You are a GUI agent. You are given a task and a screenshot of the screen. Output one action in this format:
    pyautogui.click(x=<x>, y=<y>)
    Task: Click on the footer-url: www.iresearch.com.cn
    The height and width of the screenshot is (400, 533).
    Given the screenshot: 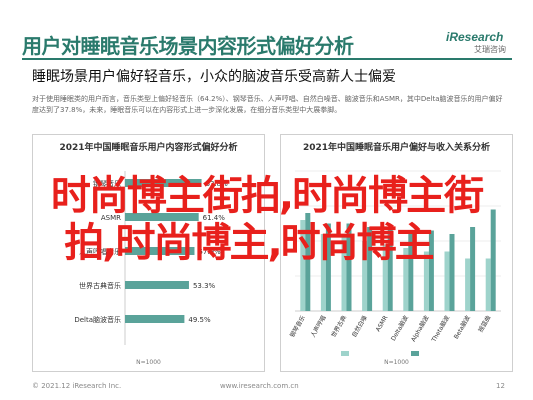 What is the action you would take?
    pyautogui.click(x=259, y=386)
    